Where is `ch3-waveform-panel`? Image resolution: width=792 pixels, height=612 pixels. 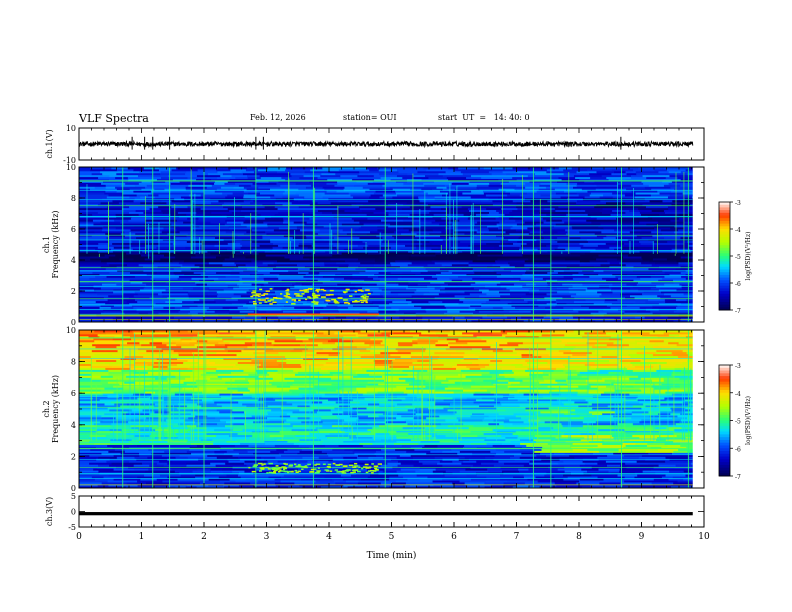 ch3-waveform-panel is located at coordinates (386, 514).